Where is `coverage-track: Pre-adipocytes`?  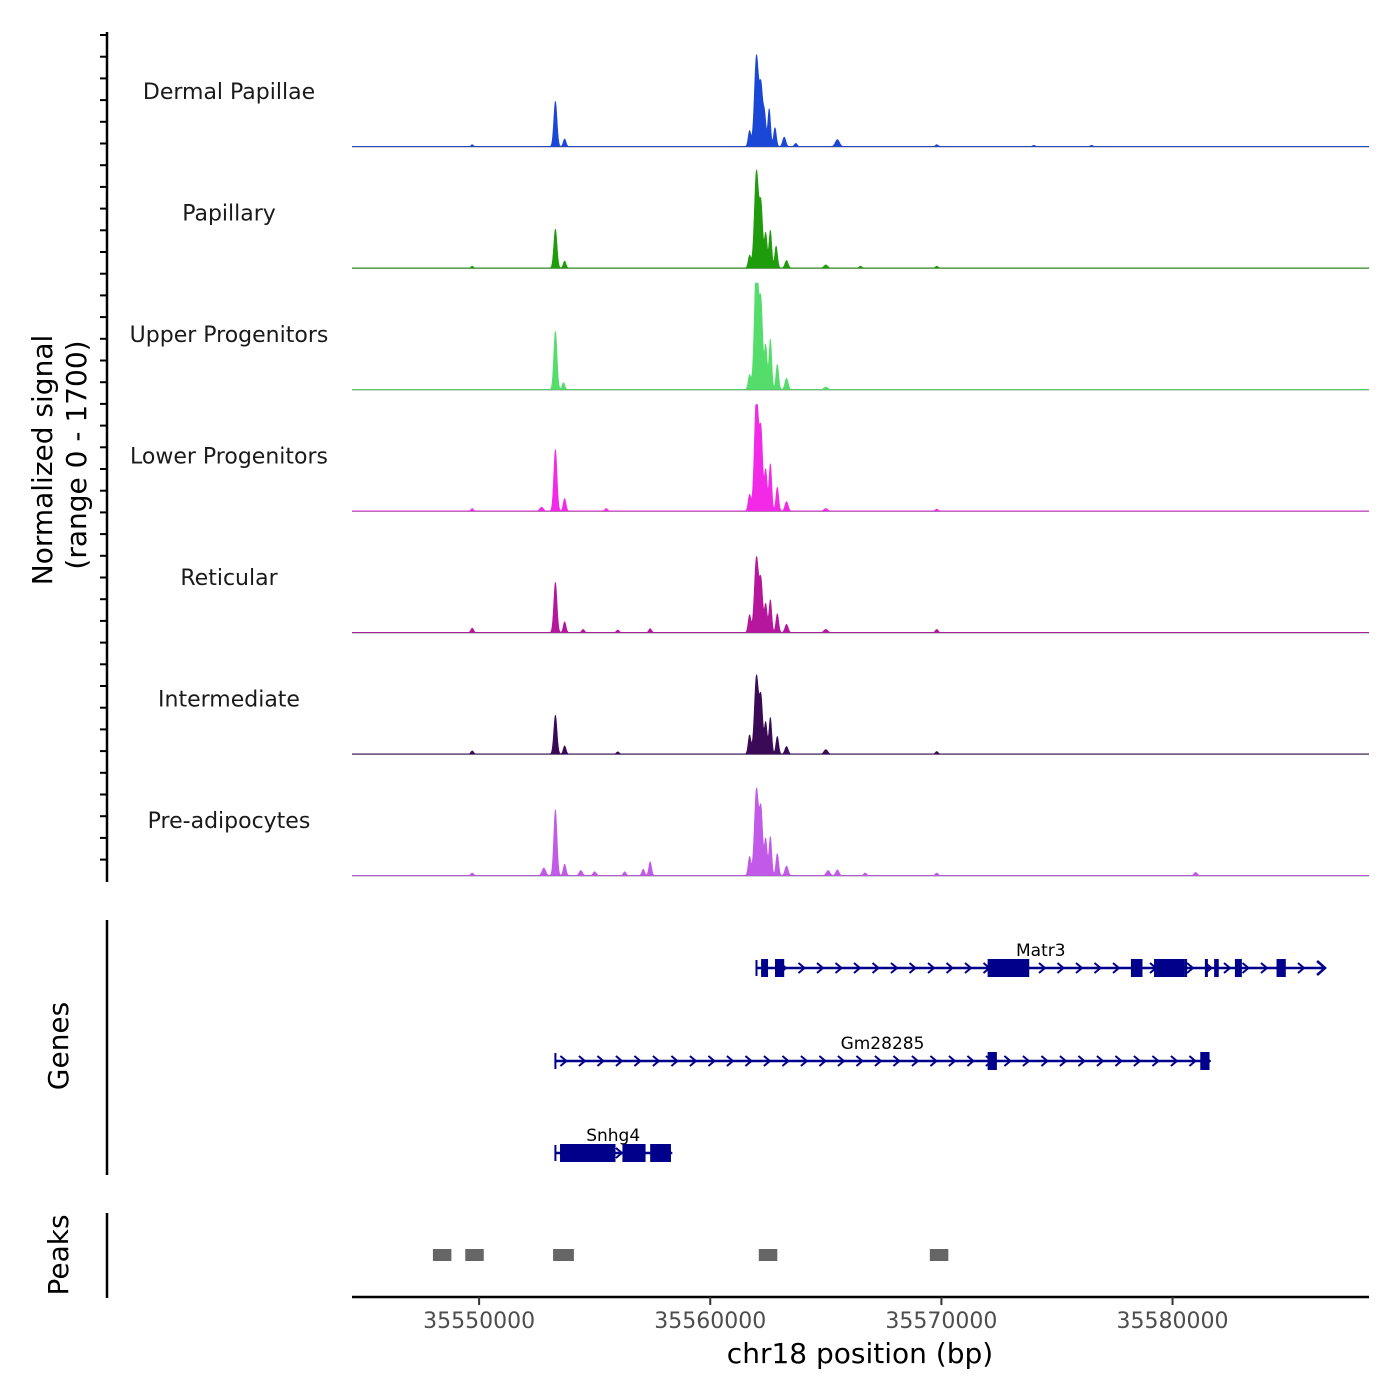
coverage-track: Pre-adipocytes is located at coordinates (758, 832).